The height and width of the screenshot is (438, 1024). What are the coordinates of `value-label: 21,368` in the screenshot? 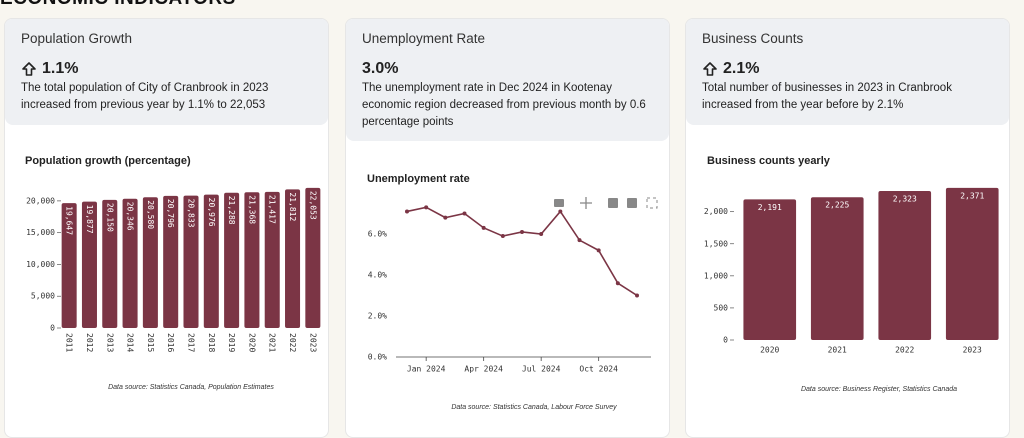 It's located at (251, 209).